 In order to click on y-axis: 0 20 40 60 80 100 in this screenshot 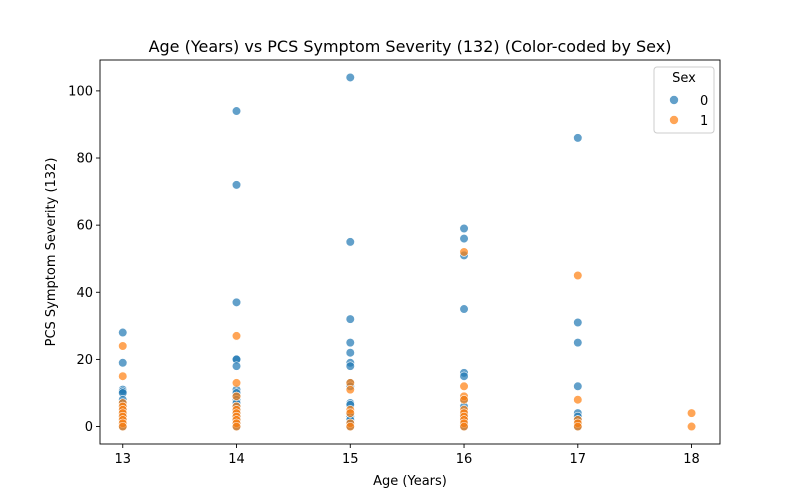, I will do `click(84, 259)`.